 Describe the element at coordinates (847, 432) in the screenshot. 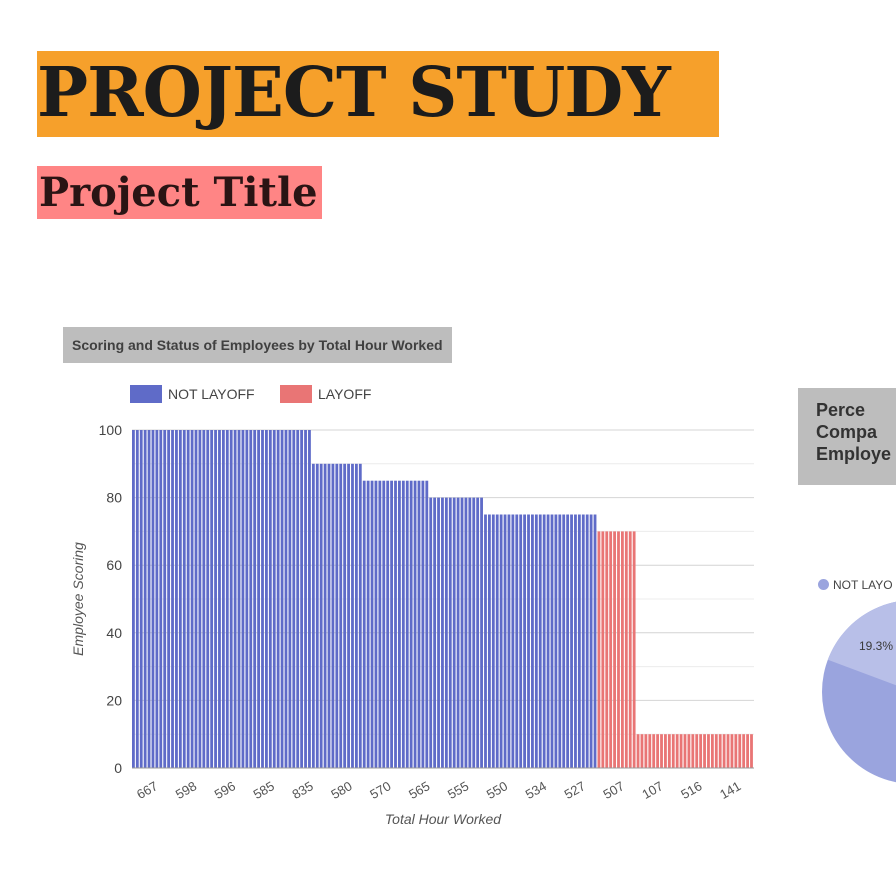

I see `pie-title-line-2: Compa` at that location.